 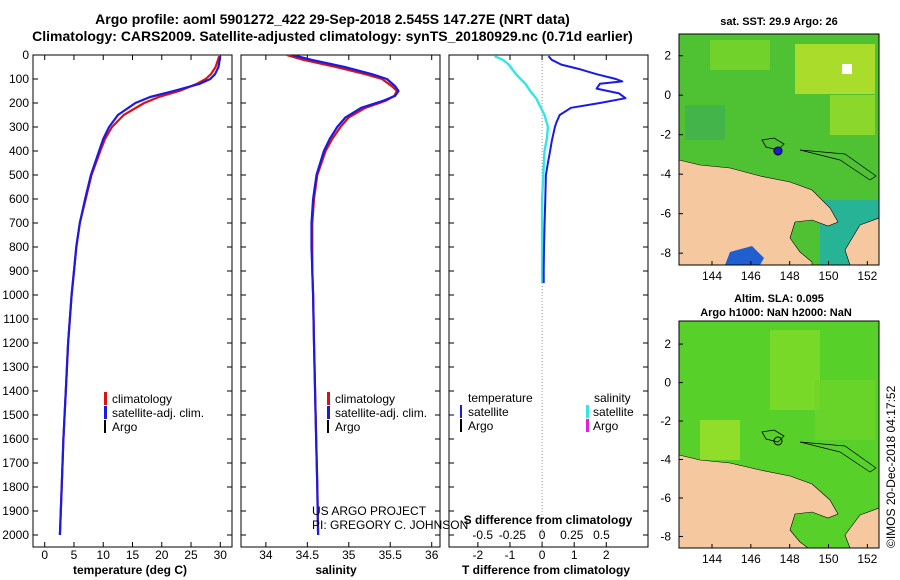 I want to click on depth-tick-label: 1200, so click(x=15, y=343).